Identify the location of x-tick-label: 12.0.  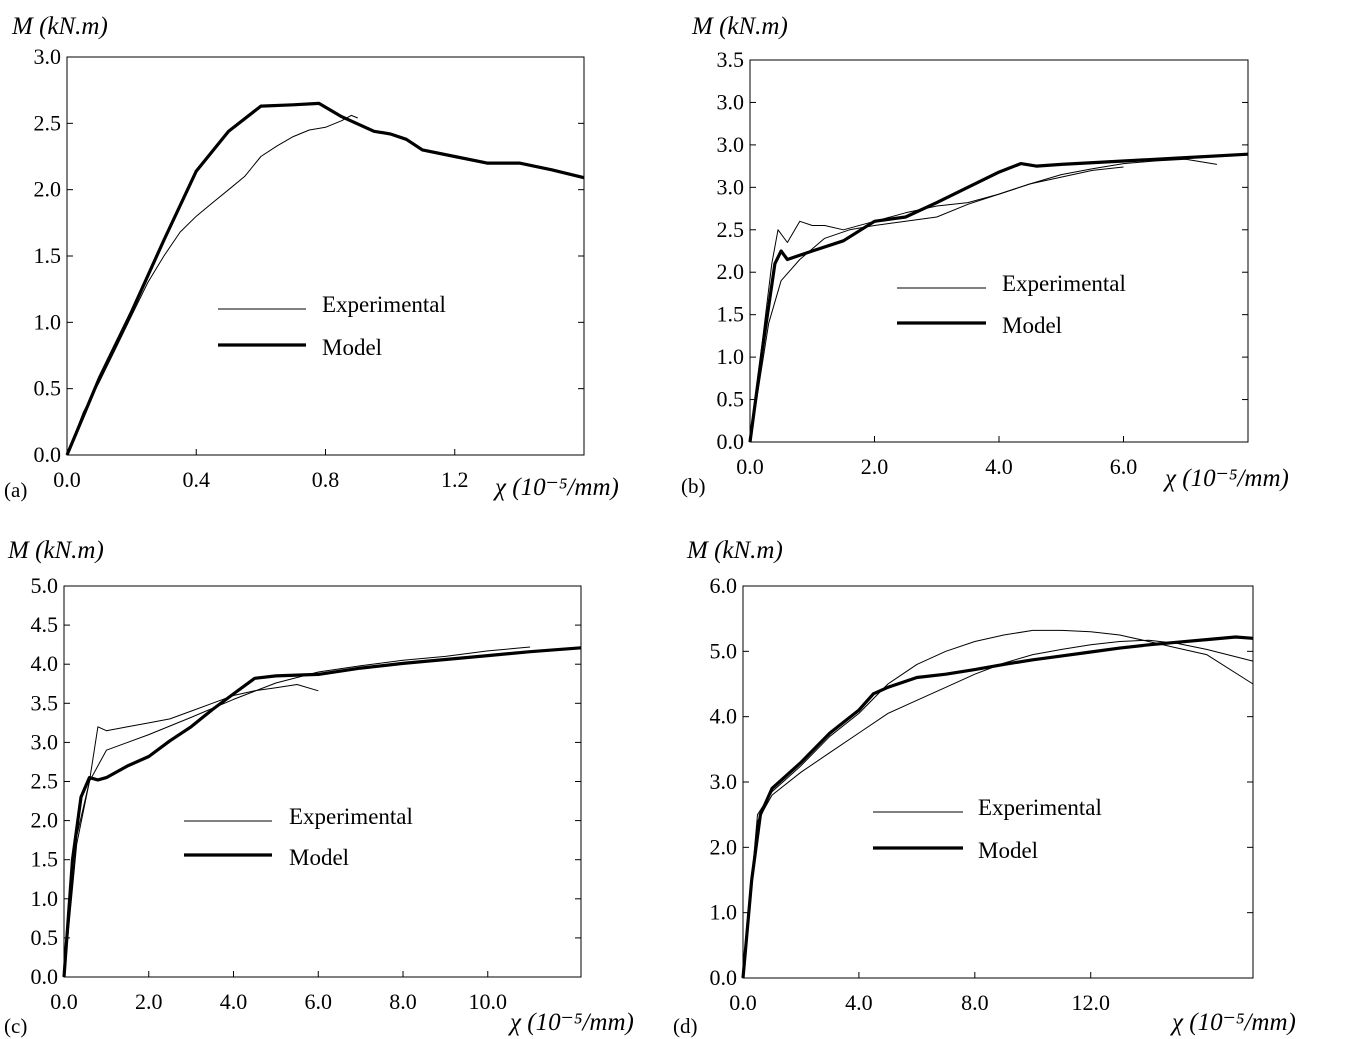
(1090, 1002).